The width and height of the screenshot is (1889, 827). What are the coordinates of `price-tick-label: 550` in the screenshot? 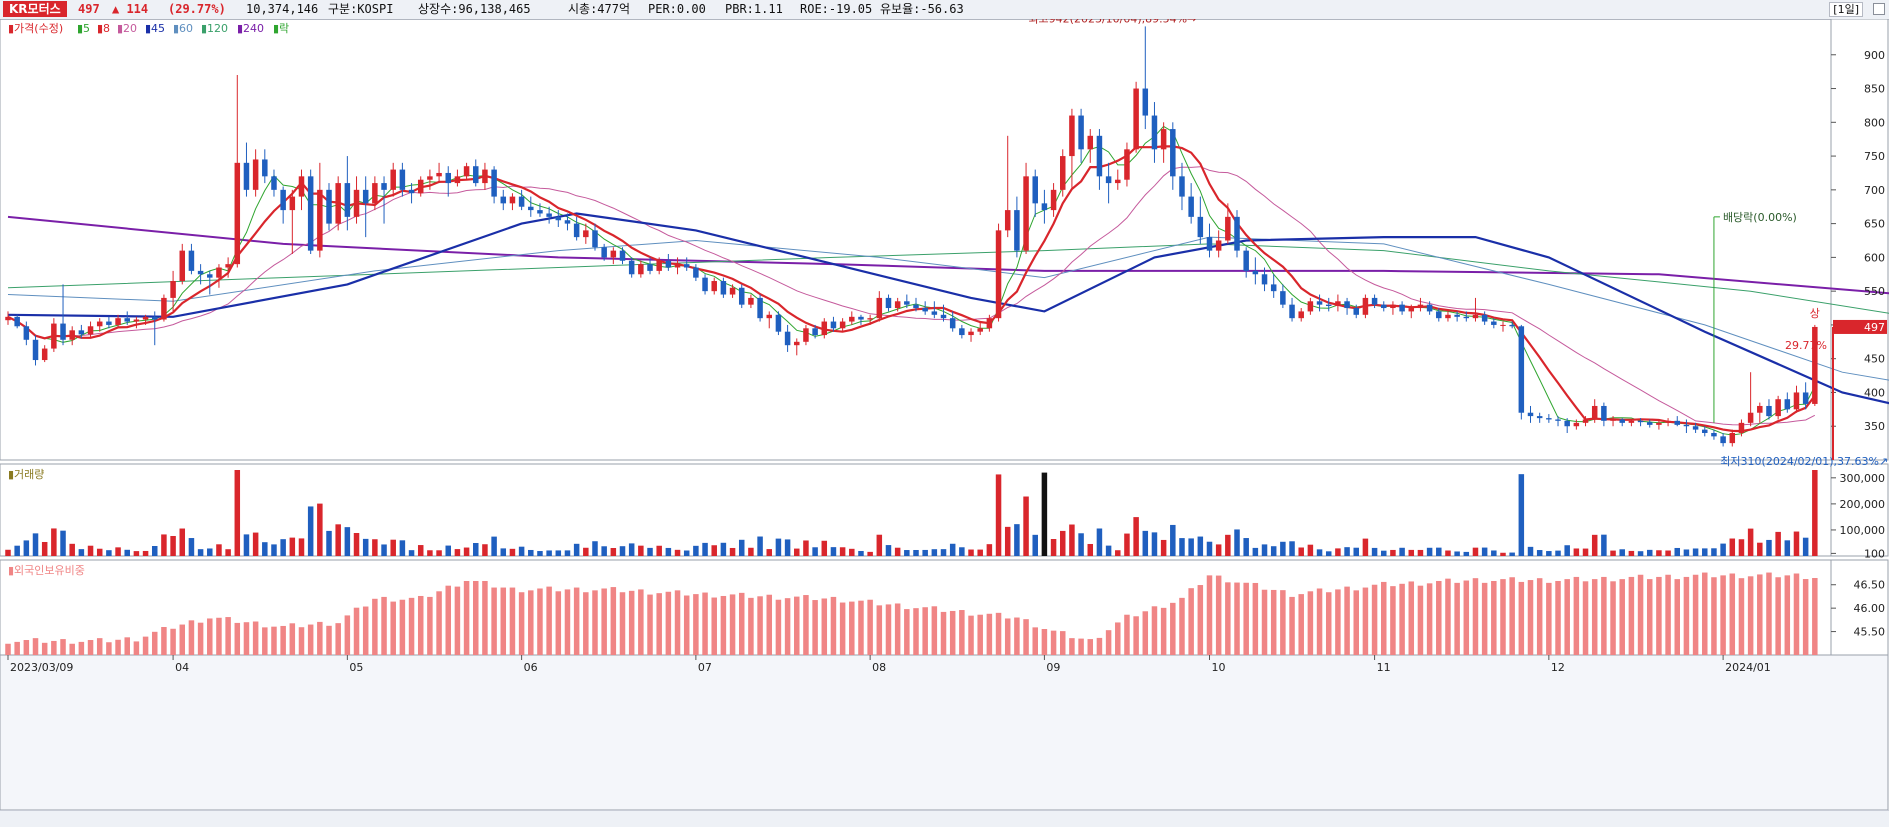 It's located at (1874, 291).